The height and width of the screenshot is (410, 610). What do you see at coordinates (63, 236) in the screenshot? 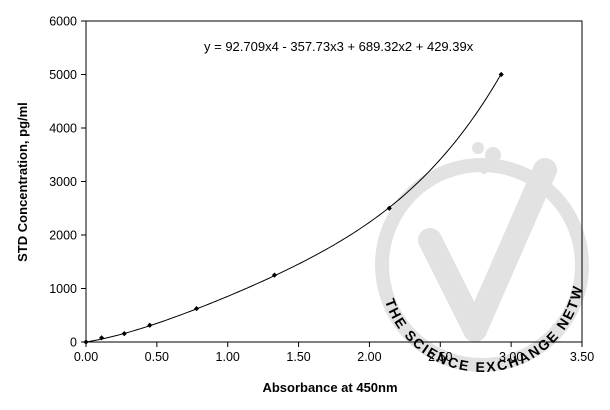
I see `y-tick-label: 2000` at bounding box center [63, 236].